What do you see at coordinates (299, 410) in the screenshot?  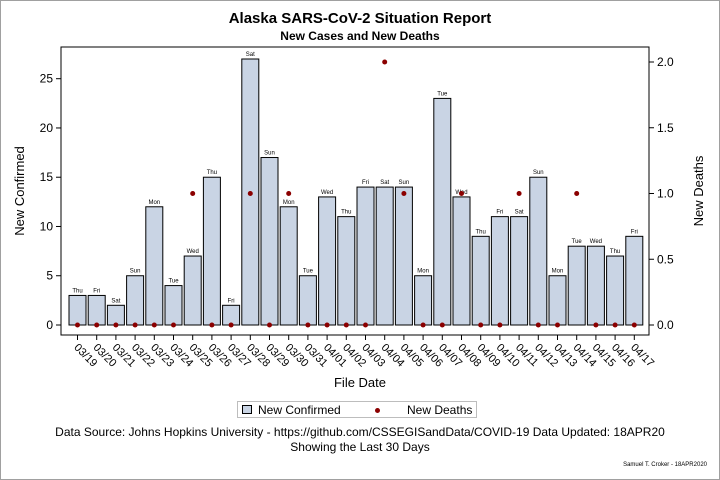 I see `legend-confirmed-label: New Confirmed` at bounding box center [299, 410].